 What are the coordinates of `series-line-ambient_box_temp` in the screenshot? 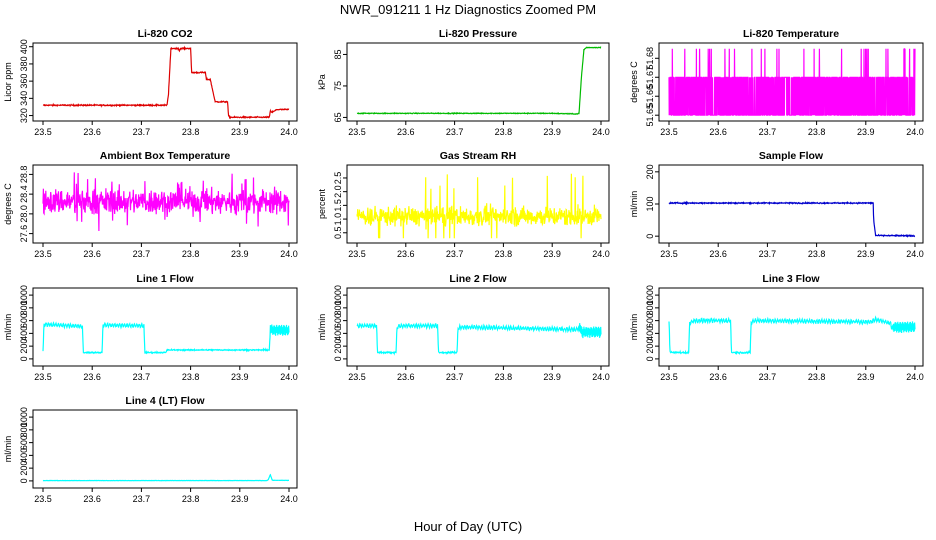 It's located at (166, 202).